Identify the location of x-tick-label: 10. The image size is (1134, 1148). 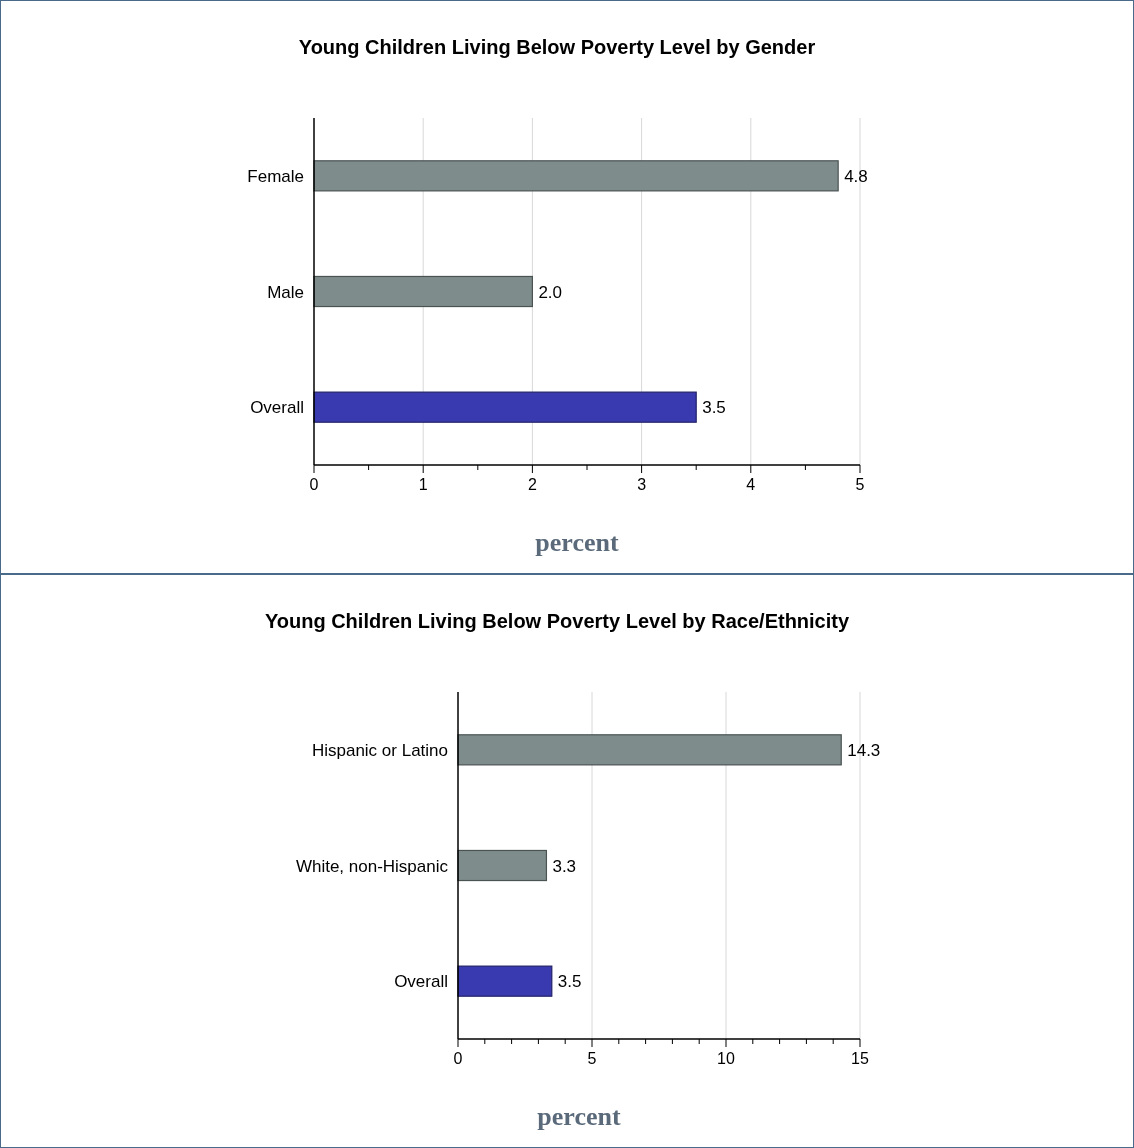
(726, 1058).